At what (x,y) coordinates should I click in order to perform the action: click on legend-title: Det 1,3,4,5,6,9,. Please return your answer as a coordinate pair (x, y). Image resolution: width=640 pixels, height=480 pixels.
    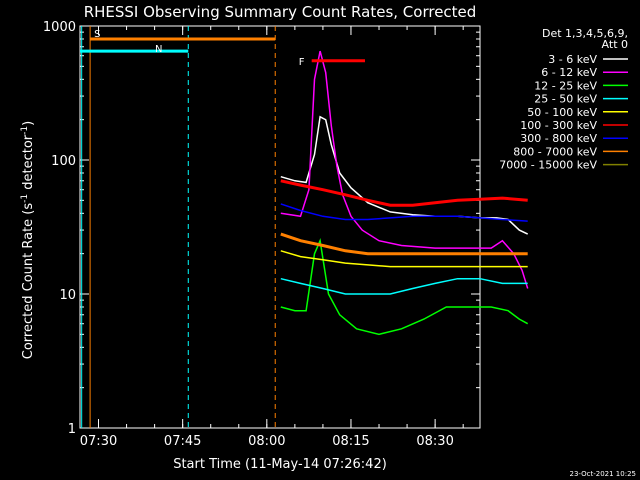
    Looking at the image, I should click on (585, 33).